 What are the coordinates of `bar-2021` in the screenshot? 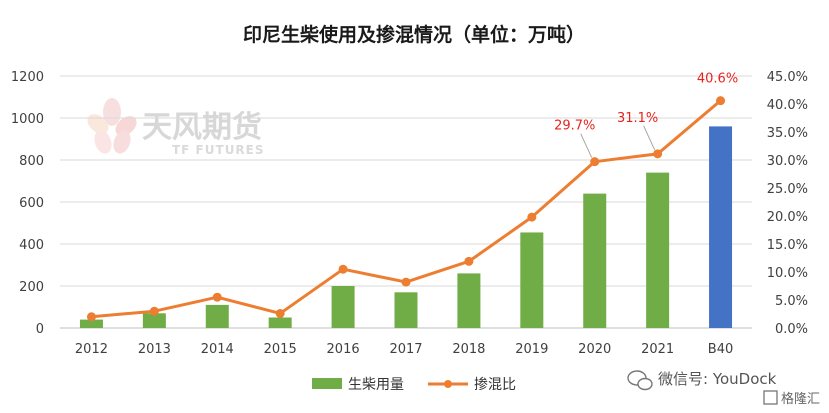 It's located at (658, 250).